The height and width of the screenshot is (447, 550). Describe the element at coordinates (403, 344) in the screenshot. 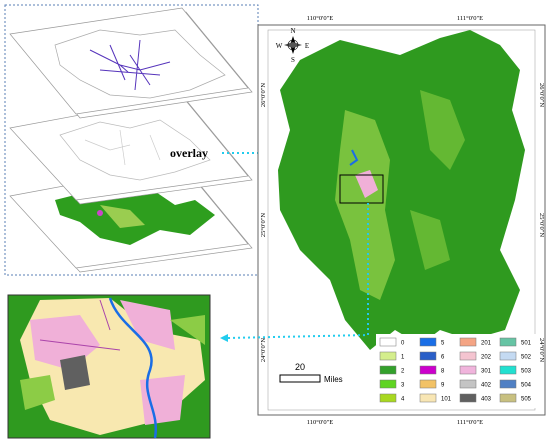

I see `legend-label: 0` at that location.